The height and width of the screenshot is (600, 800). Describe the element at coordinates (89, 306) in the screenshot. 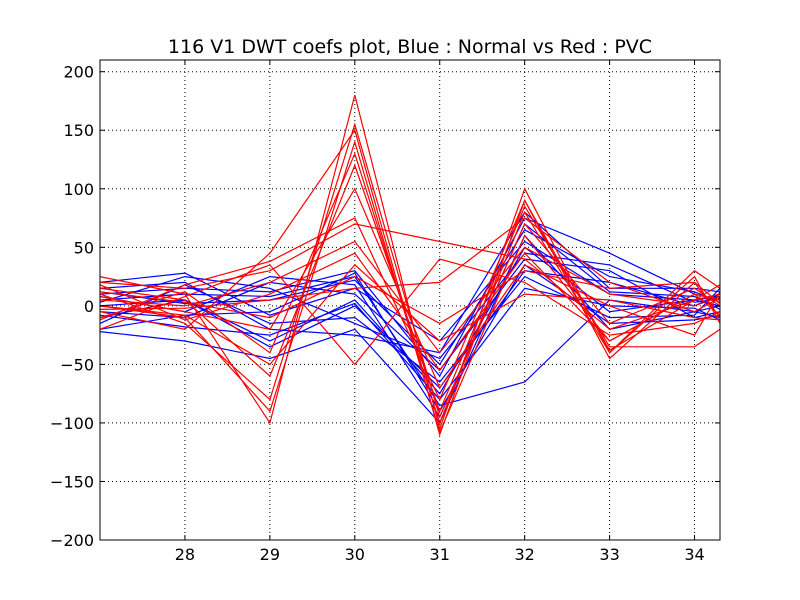

I see `y-tick-label: 0` at that location.